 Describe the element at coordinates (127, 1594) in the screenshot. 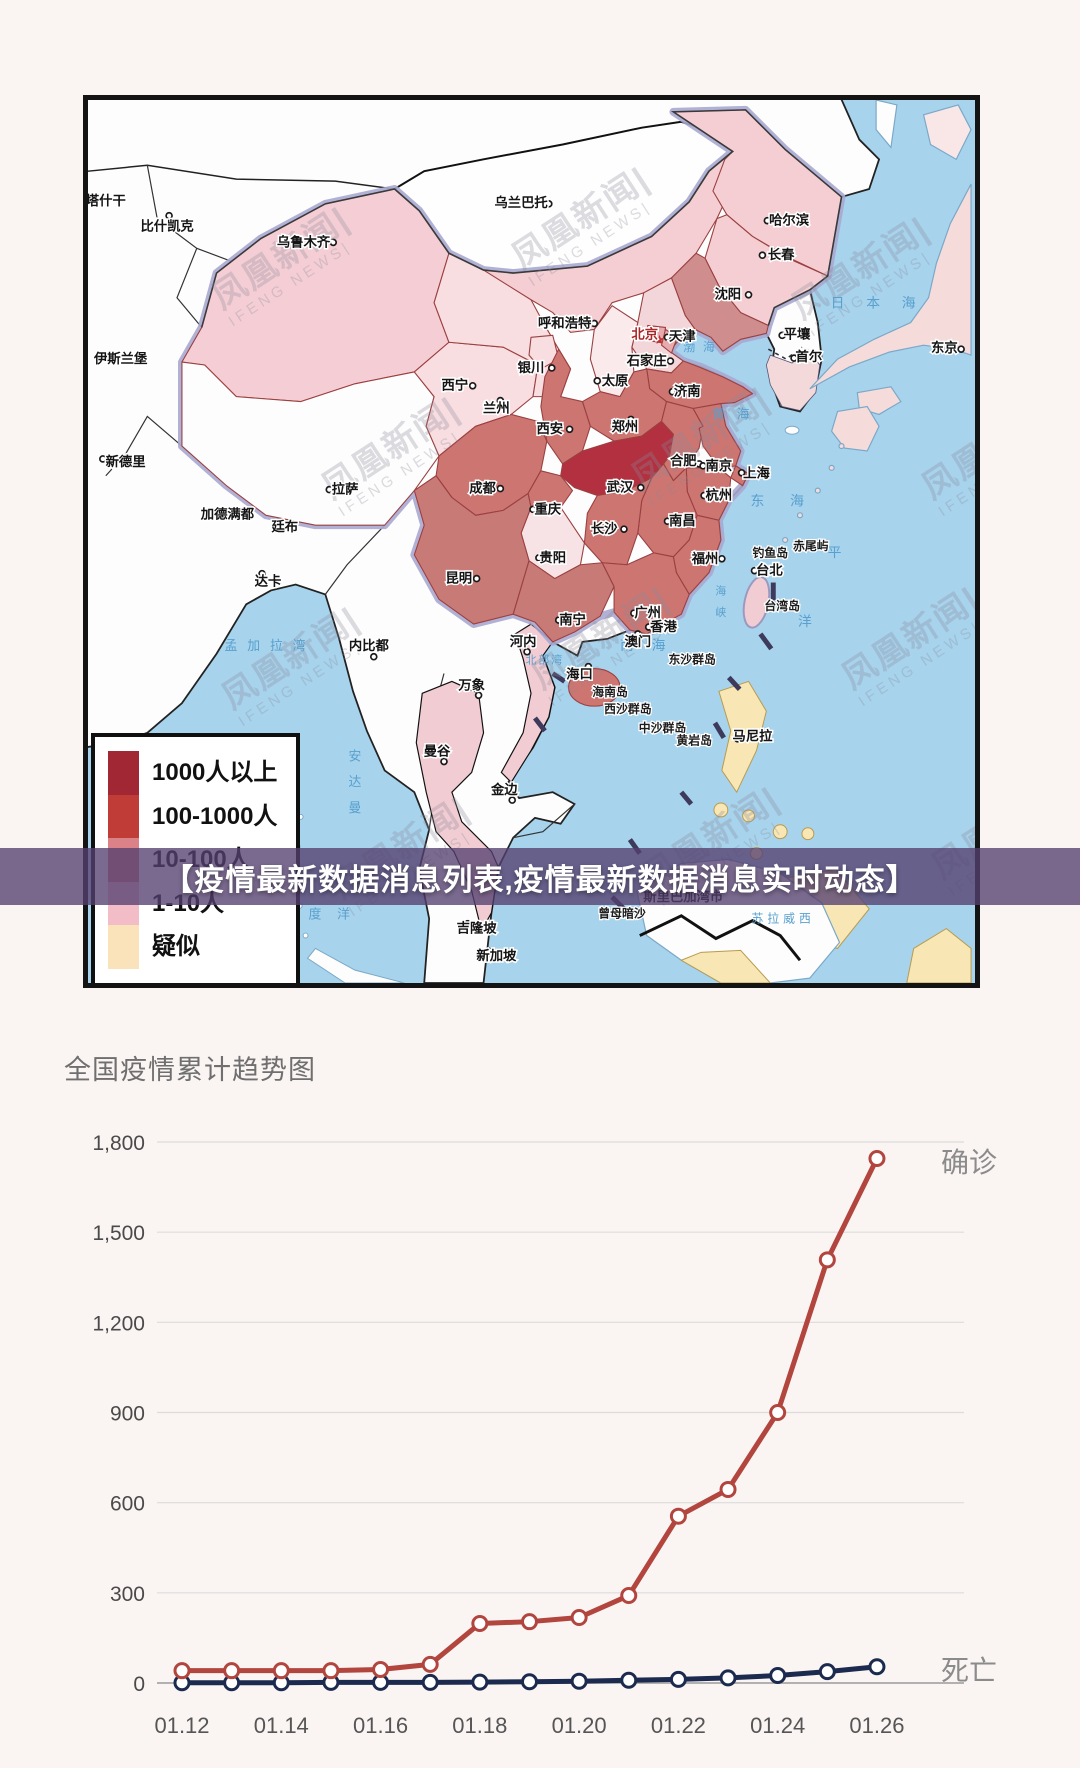

I see `y-axis-tick-label: 300` at that location.